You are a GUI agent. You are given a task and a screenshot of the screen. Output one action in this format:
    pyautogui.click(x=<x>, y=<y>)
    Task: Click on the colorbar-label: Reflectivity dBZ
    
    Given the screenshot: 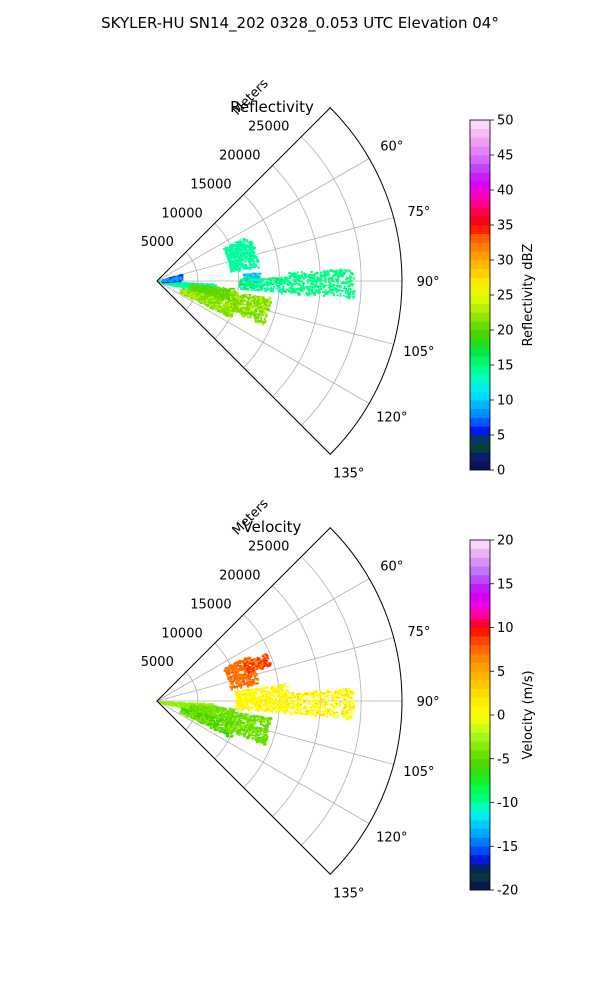 What is the action you would take?
    pyautogui.click(x=528, y=295)
    